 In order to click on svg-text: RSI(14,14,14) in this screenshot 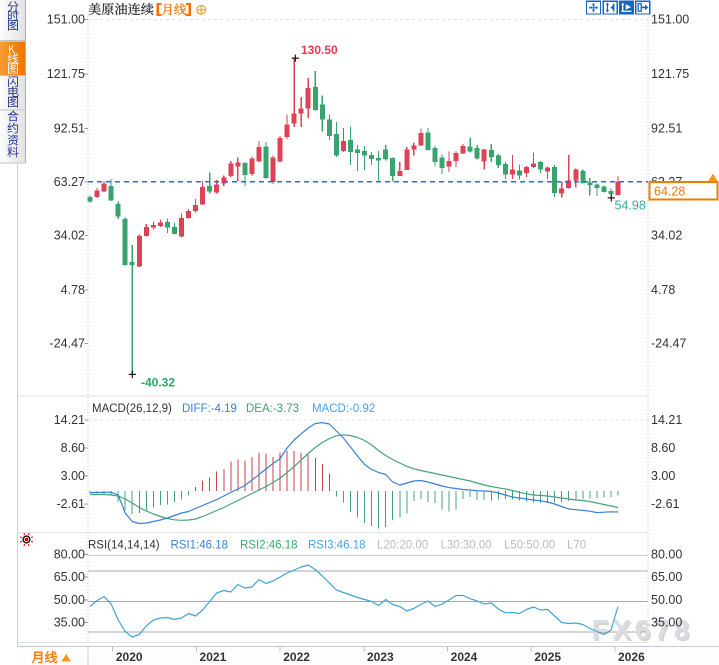, I will do `click(124, 546)`.